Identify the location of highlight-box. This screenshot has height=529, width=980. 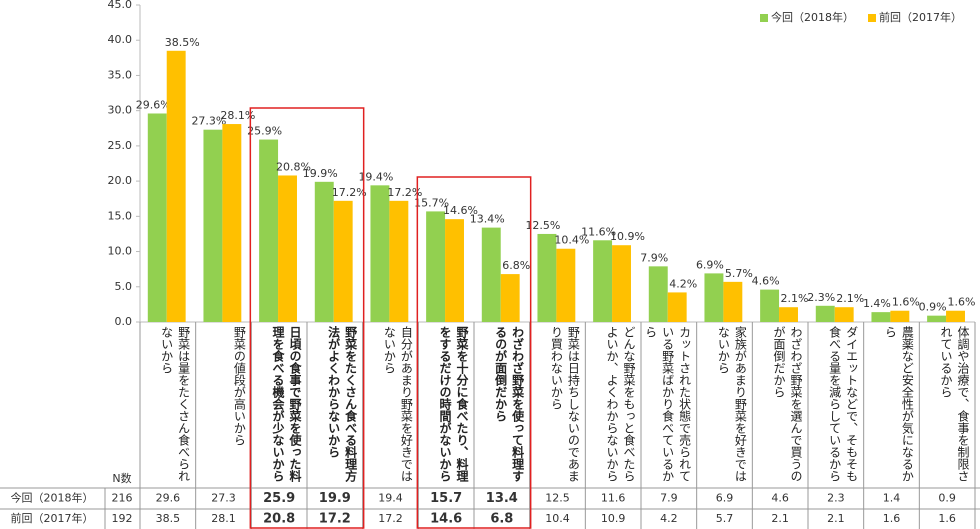
(307, 318).